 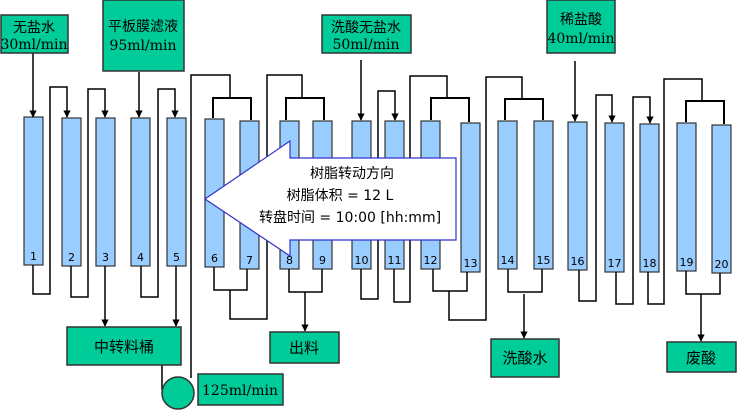 What do you see at coordinates (71, 257) in the screenshot?
I see `resin-column-number: 2` at bounding box center [71, 257].